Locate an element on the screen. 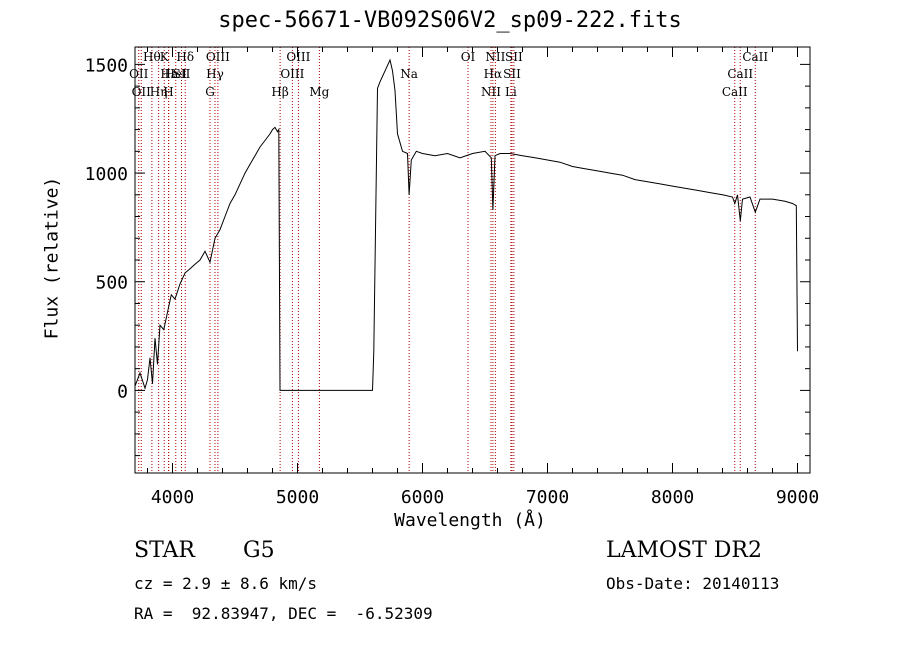 The width and height of the screenshot is (900, 649). line-label: Hγ is located at coordinates (215, 74).